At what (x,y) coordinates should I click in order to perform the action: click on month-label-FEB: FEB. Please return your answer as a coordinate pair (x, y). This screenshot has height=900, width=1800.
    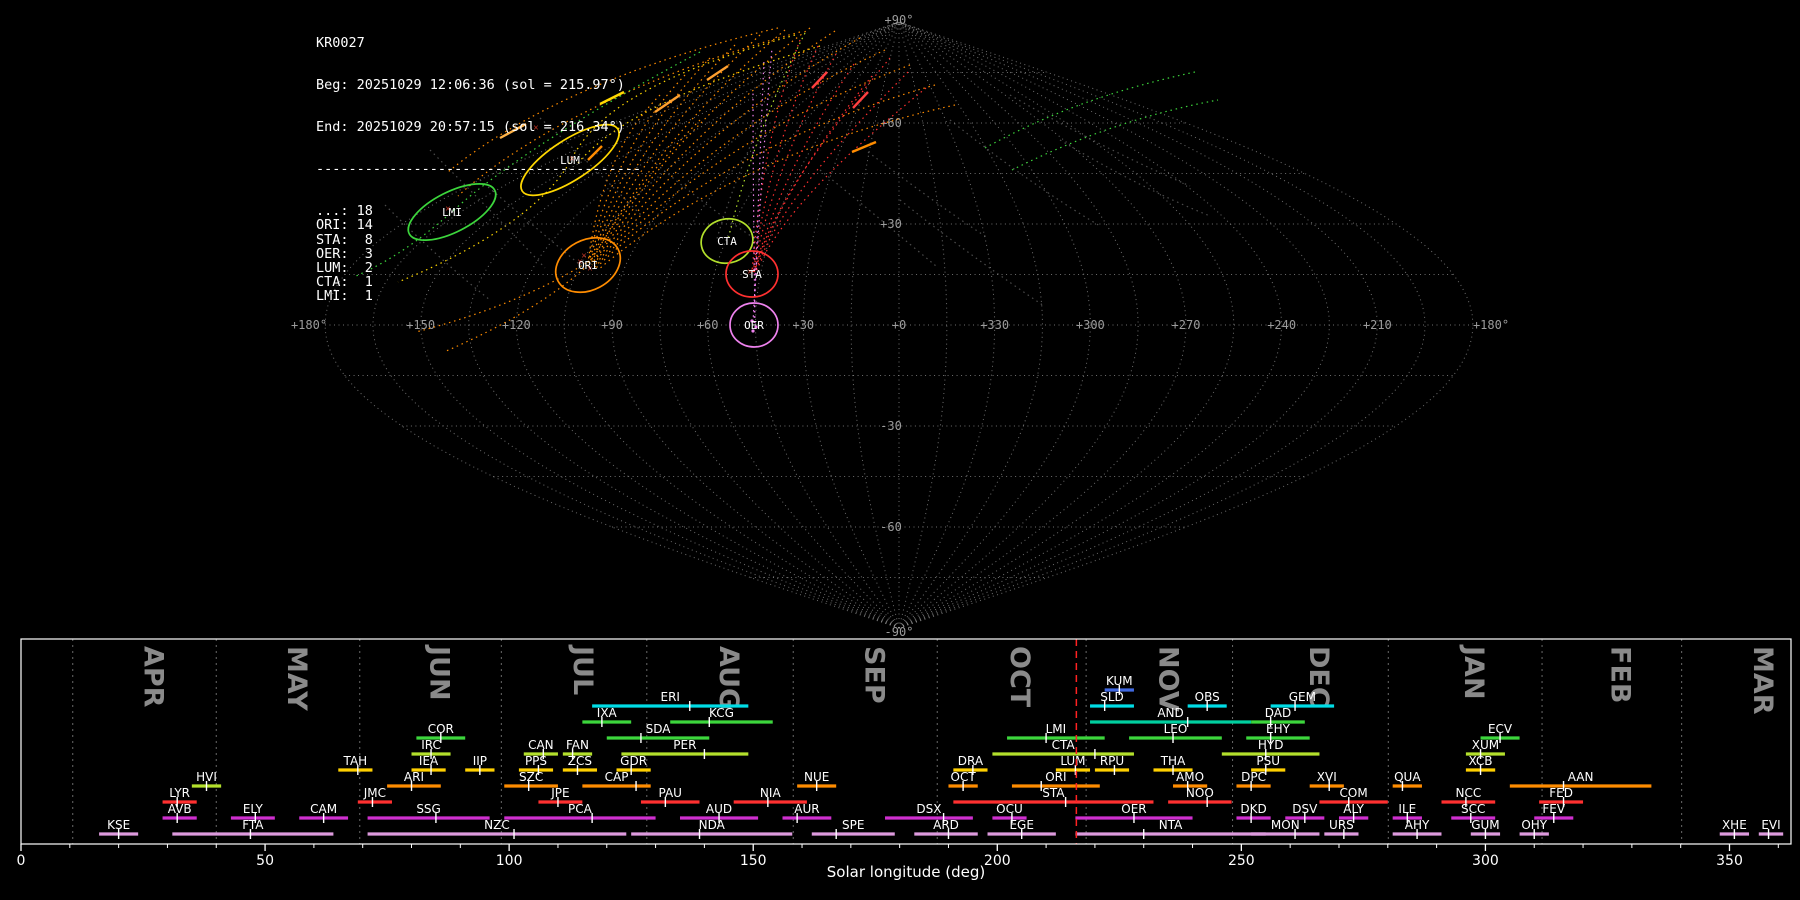
    Looking at the image, I should click on (1619, 674).